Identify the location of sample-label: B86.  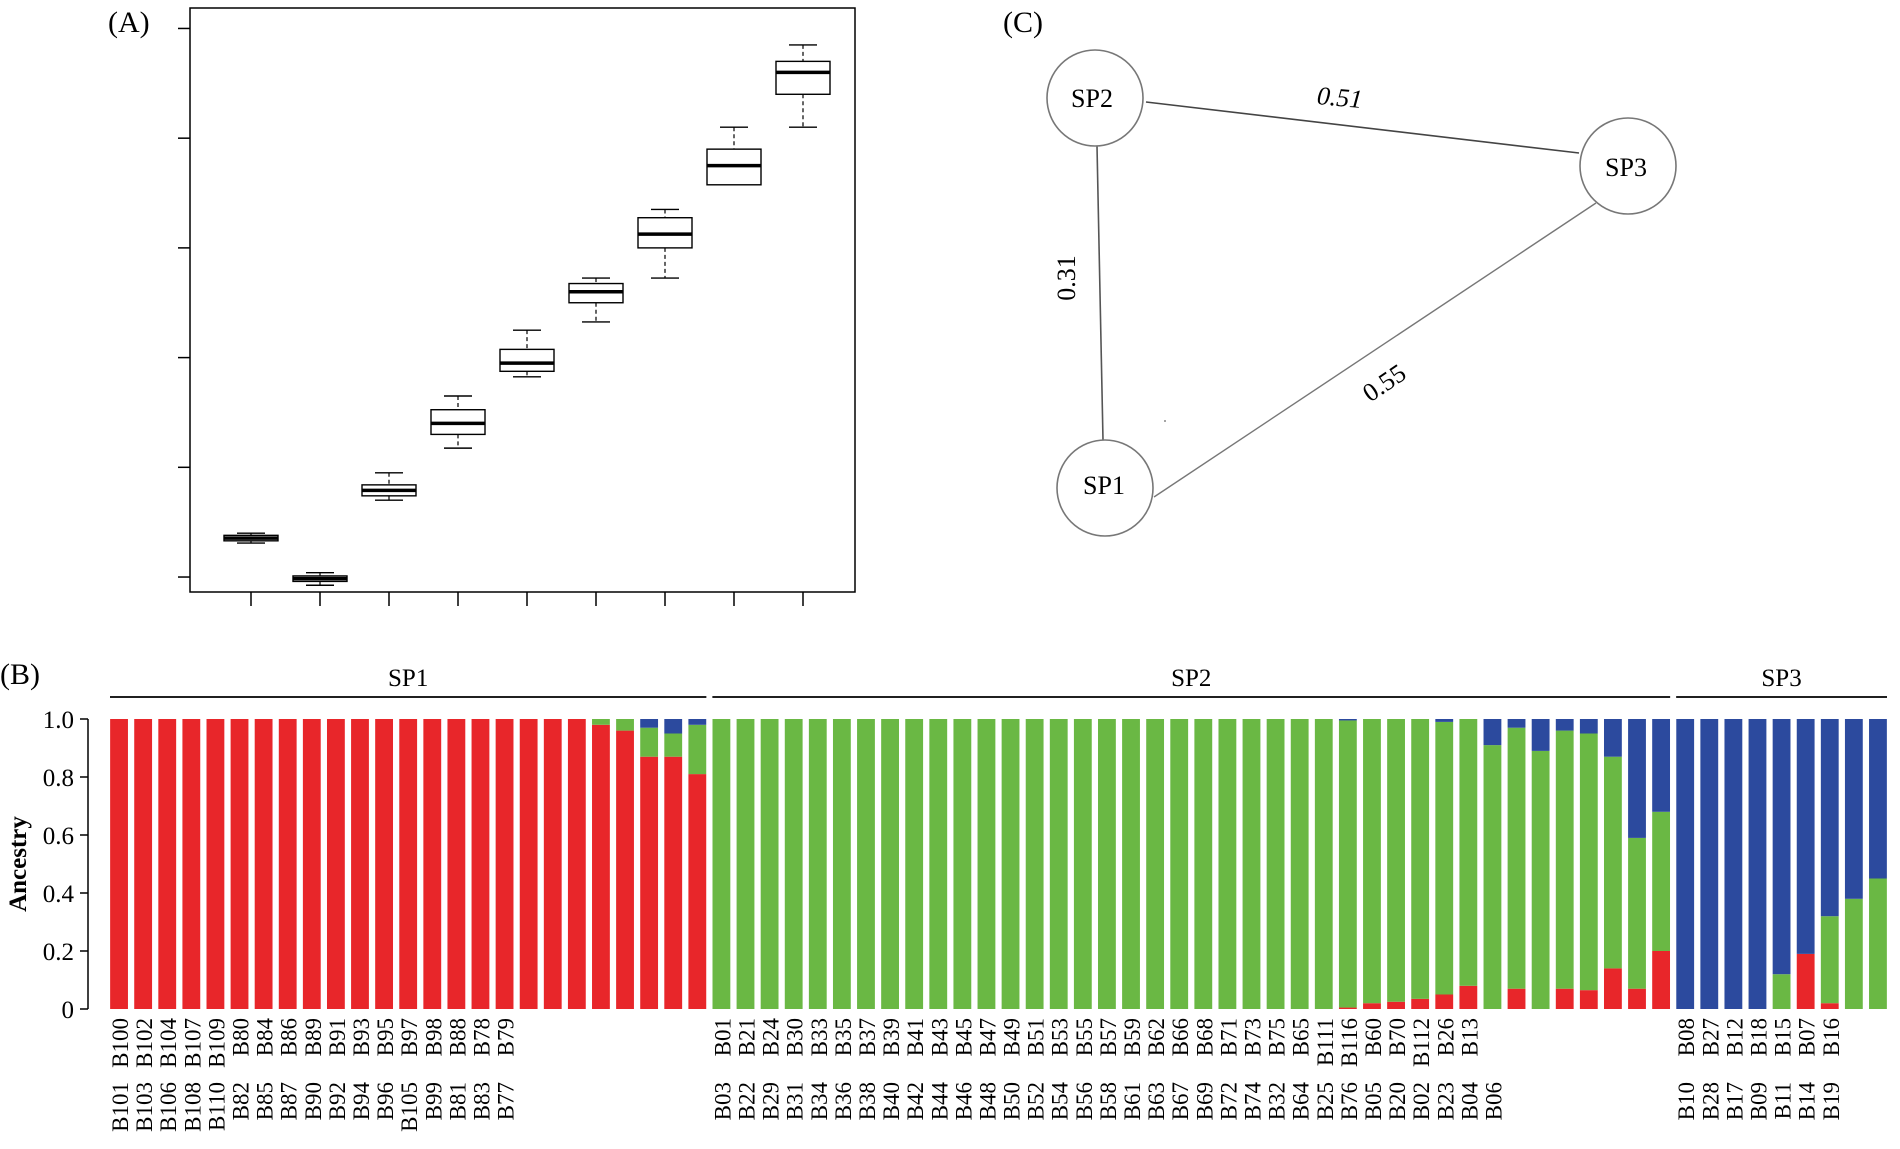
(289, 1037).